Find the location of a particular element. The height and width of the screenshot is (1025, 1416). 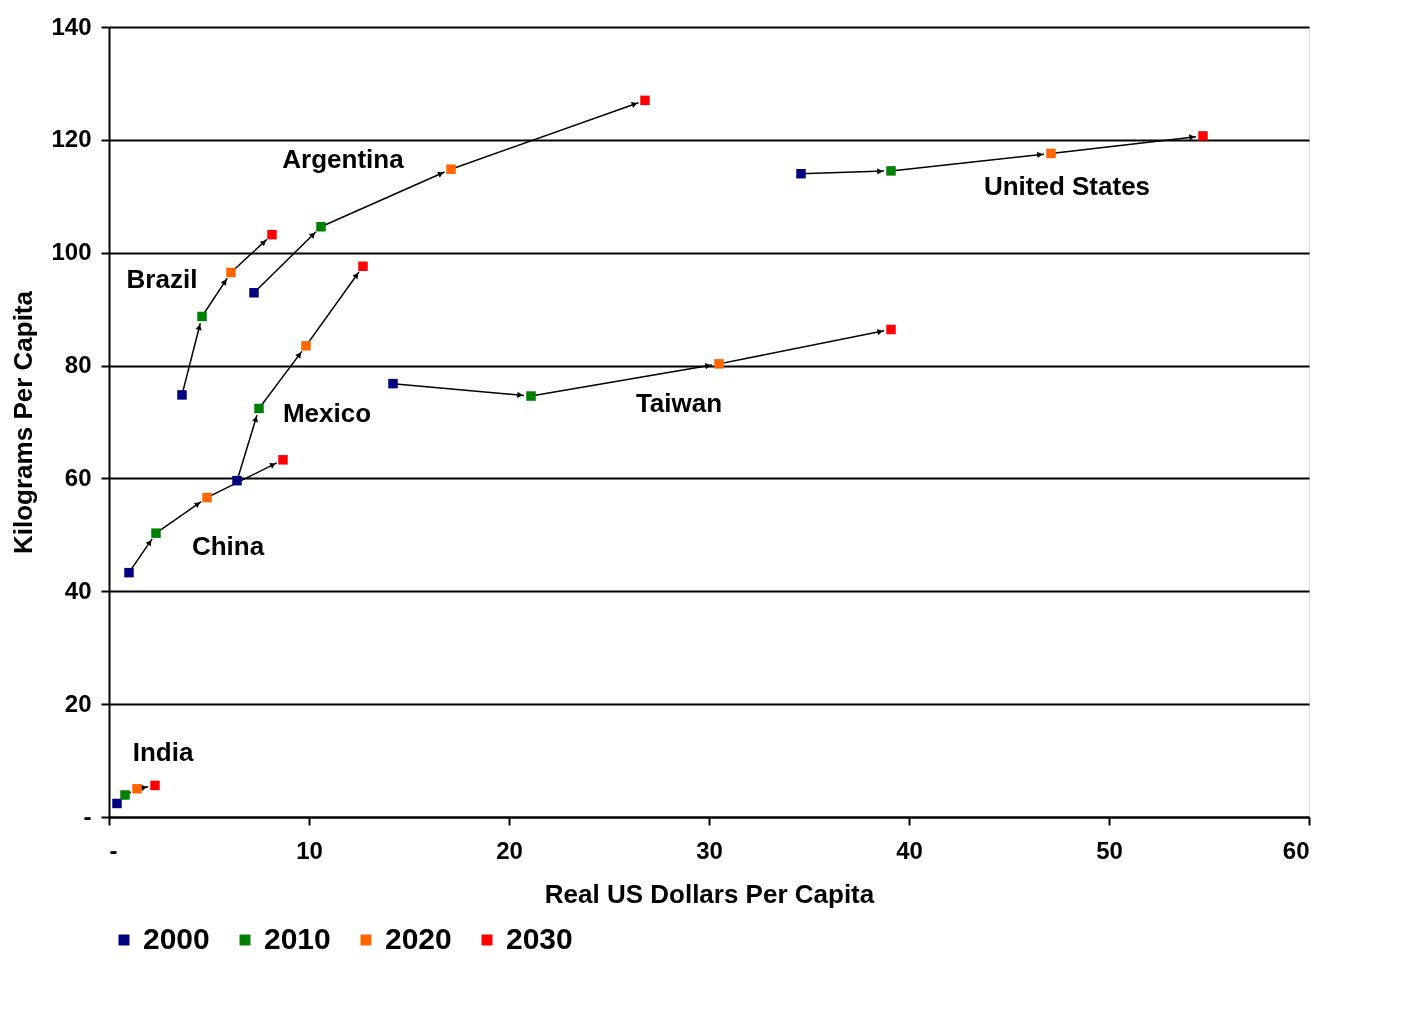

x-axis-title: Real US Dollars Per Capita is located at coordinates (709, 893).